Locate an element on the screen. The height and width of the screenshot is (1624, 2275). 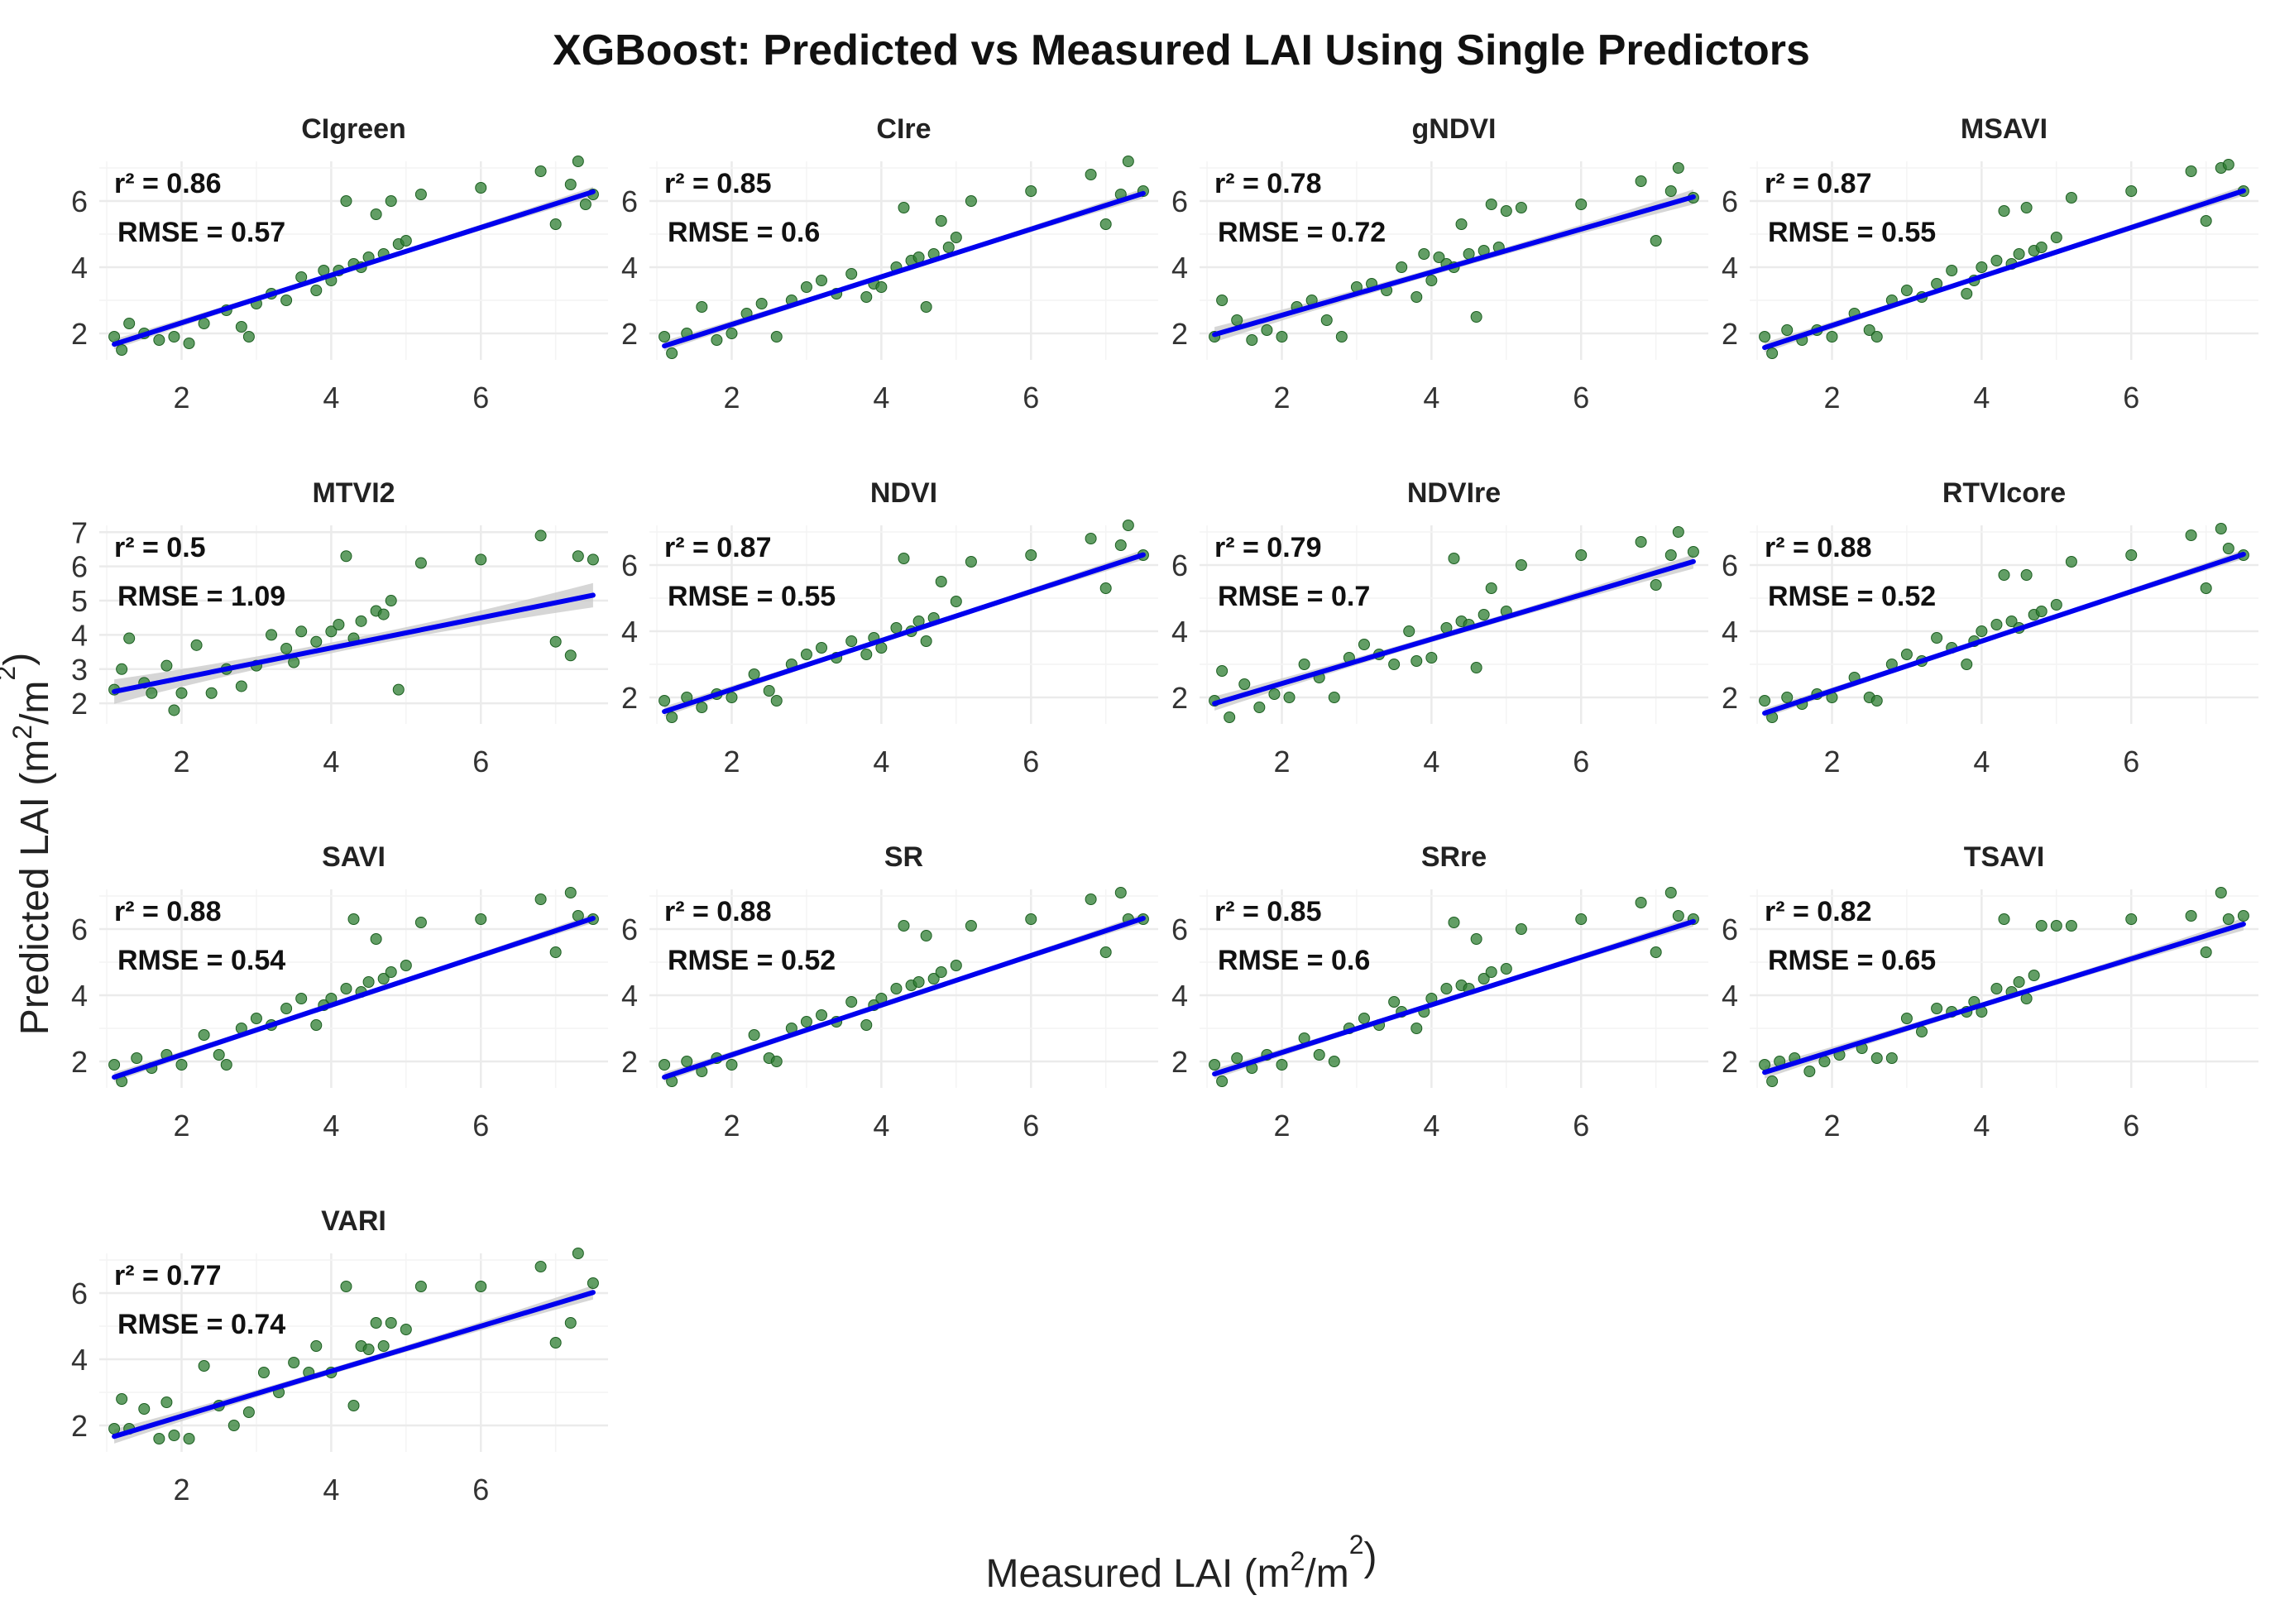
tick-labels: 2 4 6 2 4 6 is located at coordinates (1380, 663).